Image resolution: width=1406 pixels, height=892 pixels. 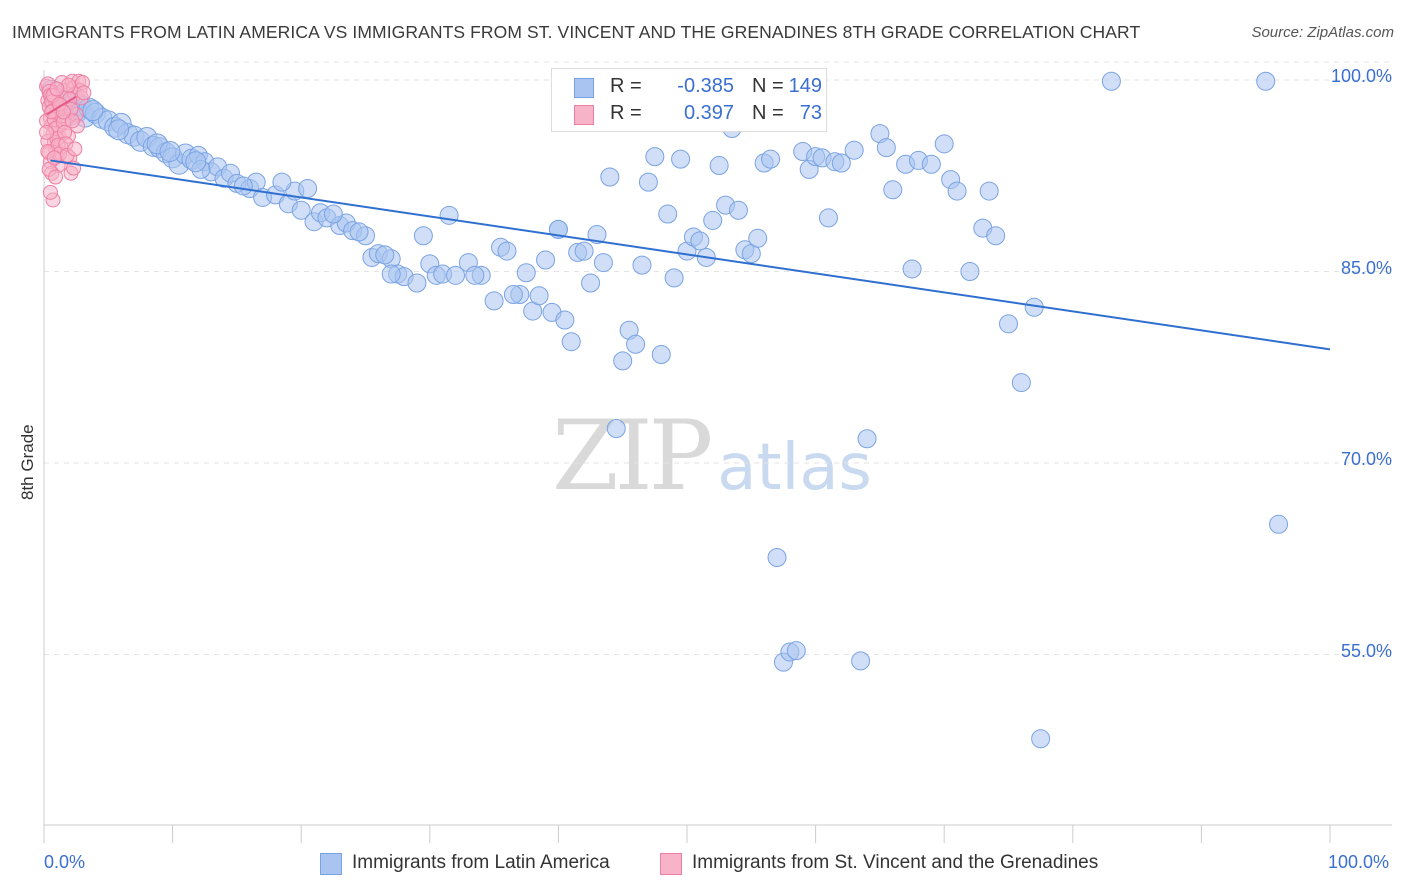 I want to click on y-axis-label-wrap: 8th Grade, so click(x=26, y=502).